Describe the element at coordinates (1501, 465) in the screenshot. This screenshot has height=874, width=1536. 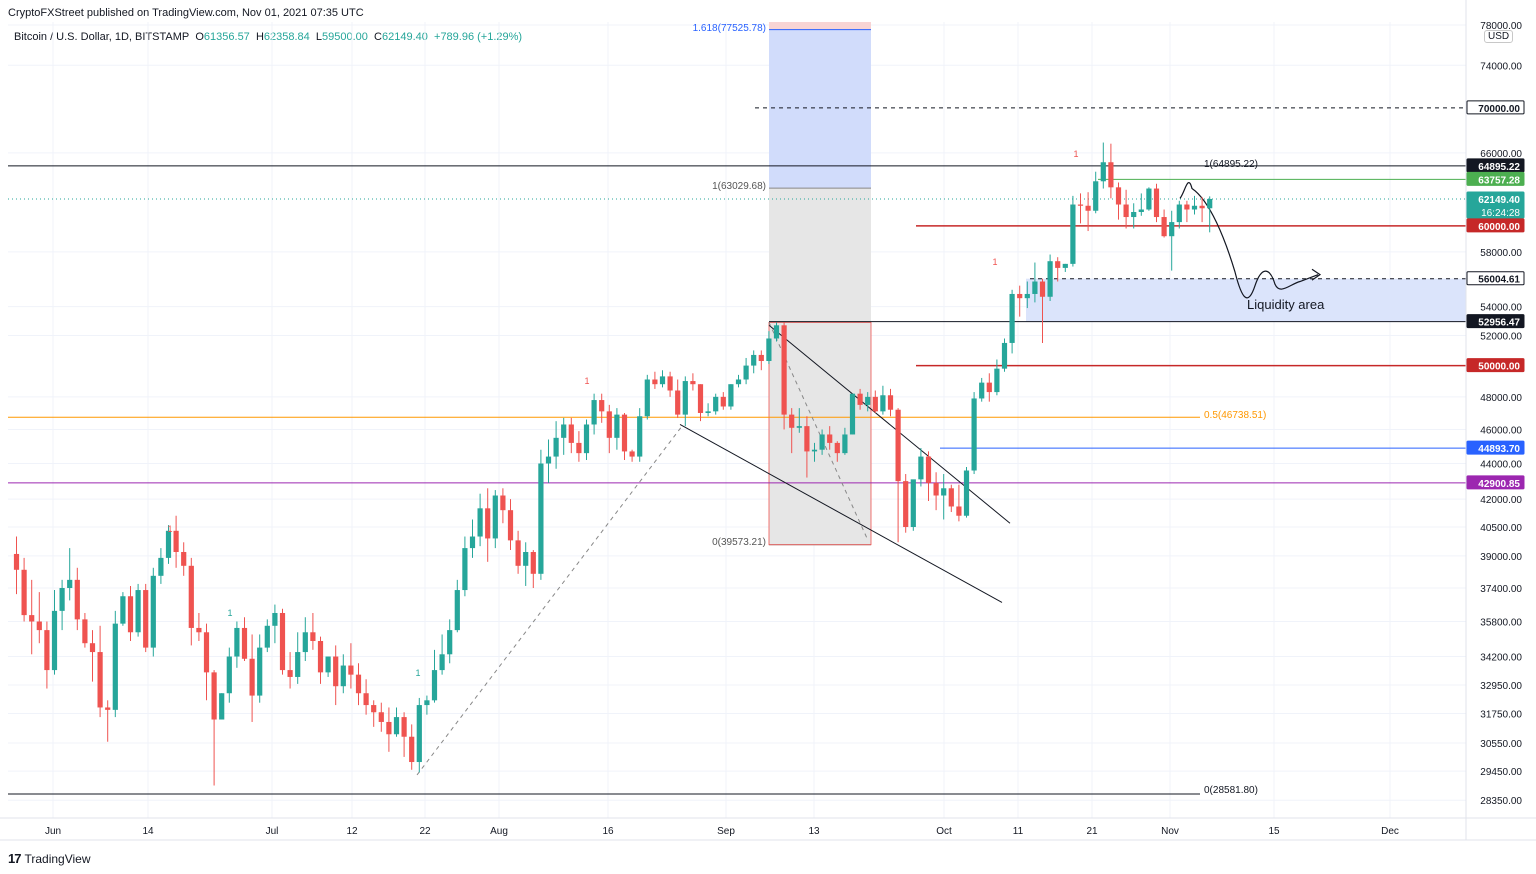
I see `price-tick-label: 44000.00` at that location.